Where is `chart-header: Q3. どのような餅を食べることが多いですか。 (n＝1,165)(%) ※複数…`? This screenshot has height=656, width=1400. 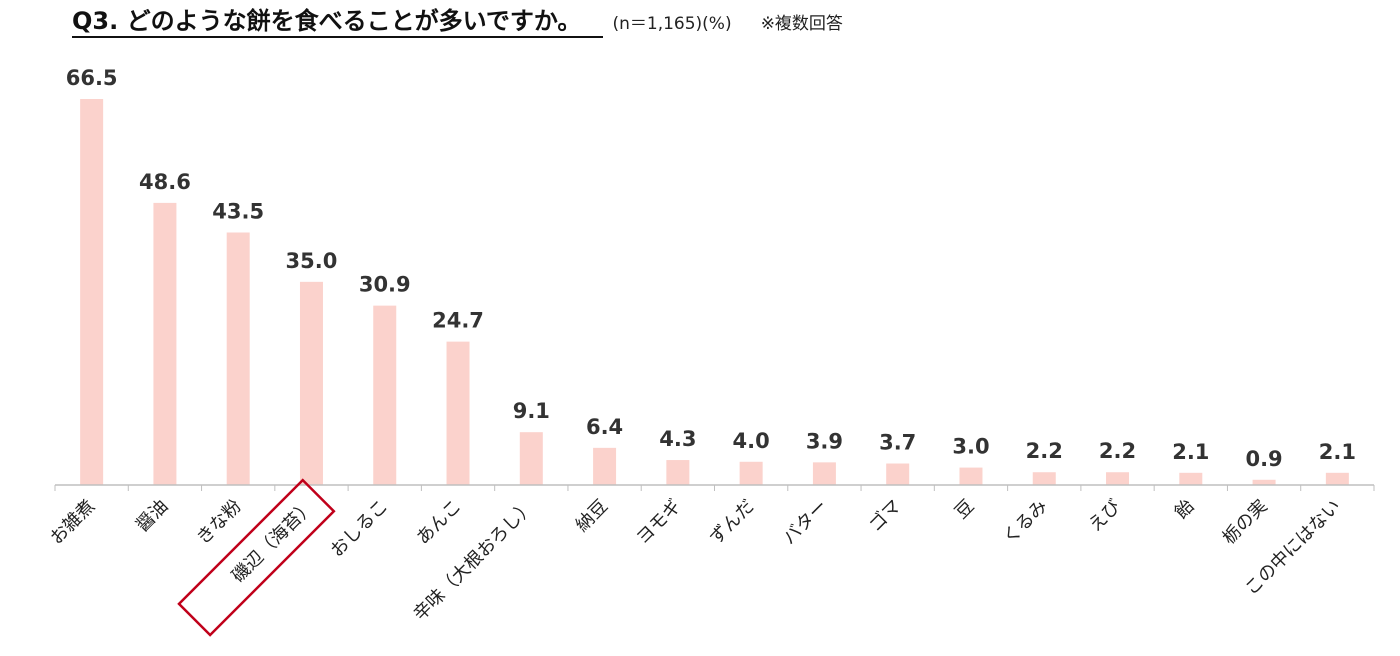
chart-header: Q3. どのような餅を食べることが多いですか。 (n＝1,165)(%) ※複数… is located at coordinates (457, 23).